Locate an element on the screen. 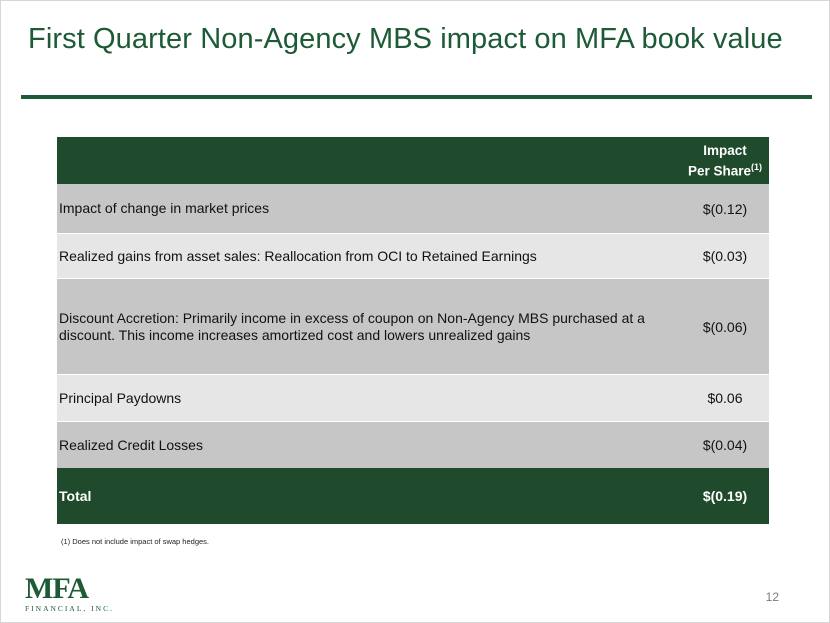  table-row: Principal Paydowns $0.06 is located at coordinates (413, 397).